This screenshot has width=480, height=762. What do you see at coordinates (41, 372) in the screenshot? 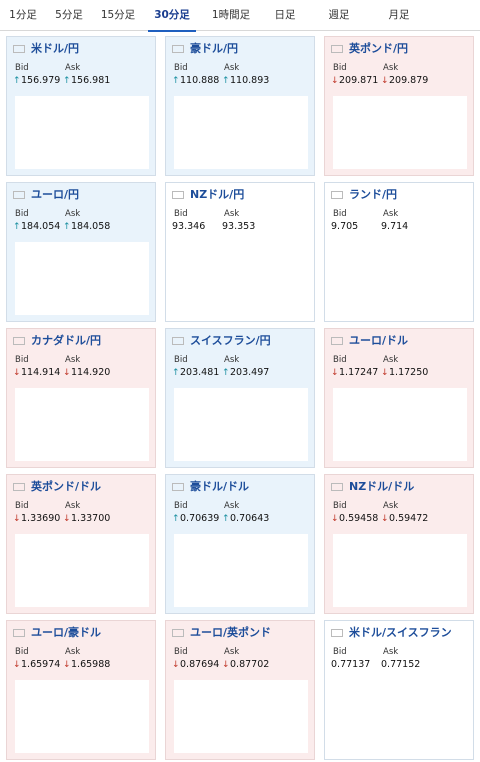
I see `bid-value: 114.914` at bounding box center [41, 372].